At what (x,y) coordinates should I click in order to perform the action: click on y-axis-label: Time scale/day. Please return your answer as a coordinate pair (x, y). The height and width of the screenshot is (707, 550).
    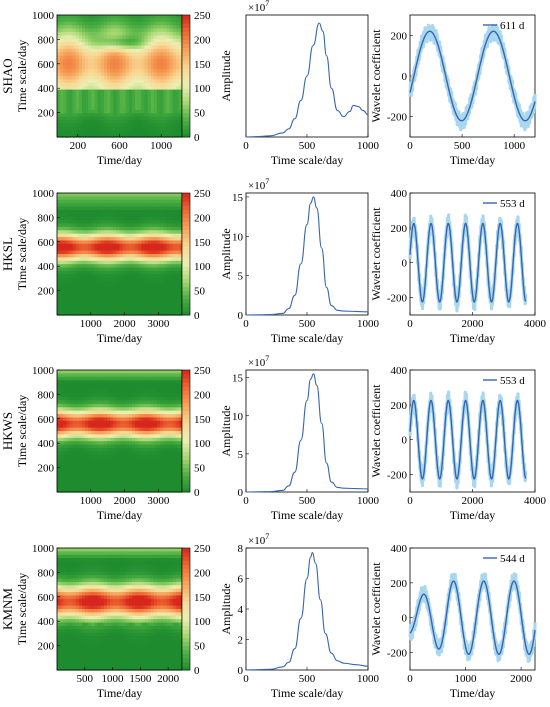
    Looking at the image, I should click on (22, 76).